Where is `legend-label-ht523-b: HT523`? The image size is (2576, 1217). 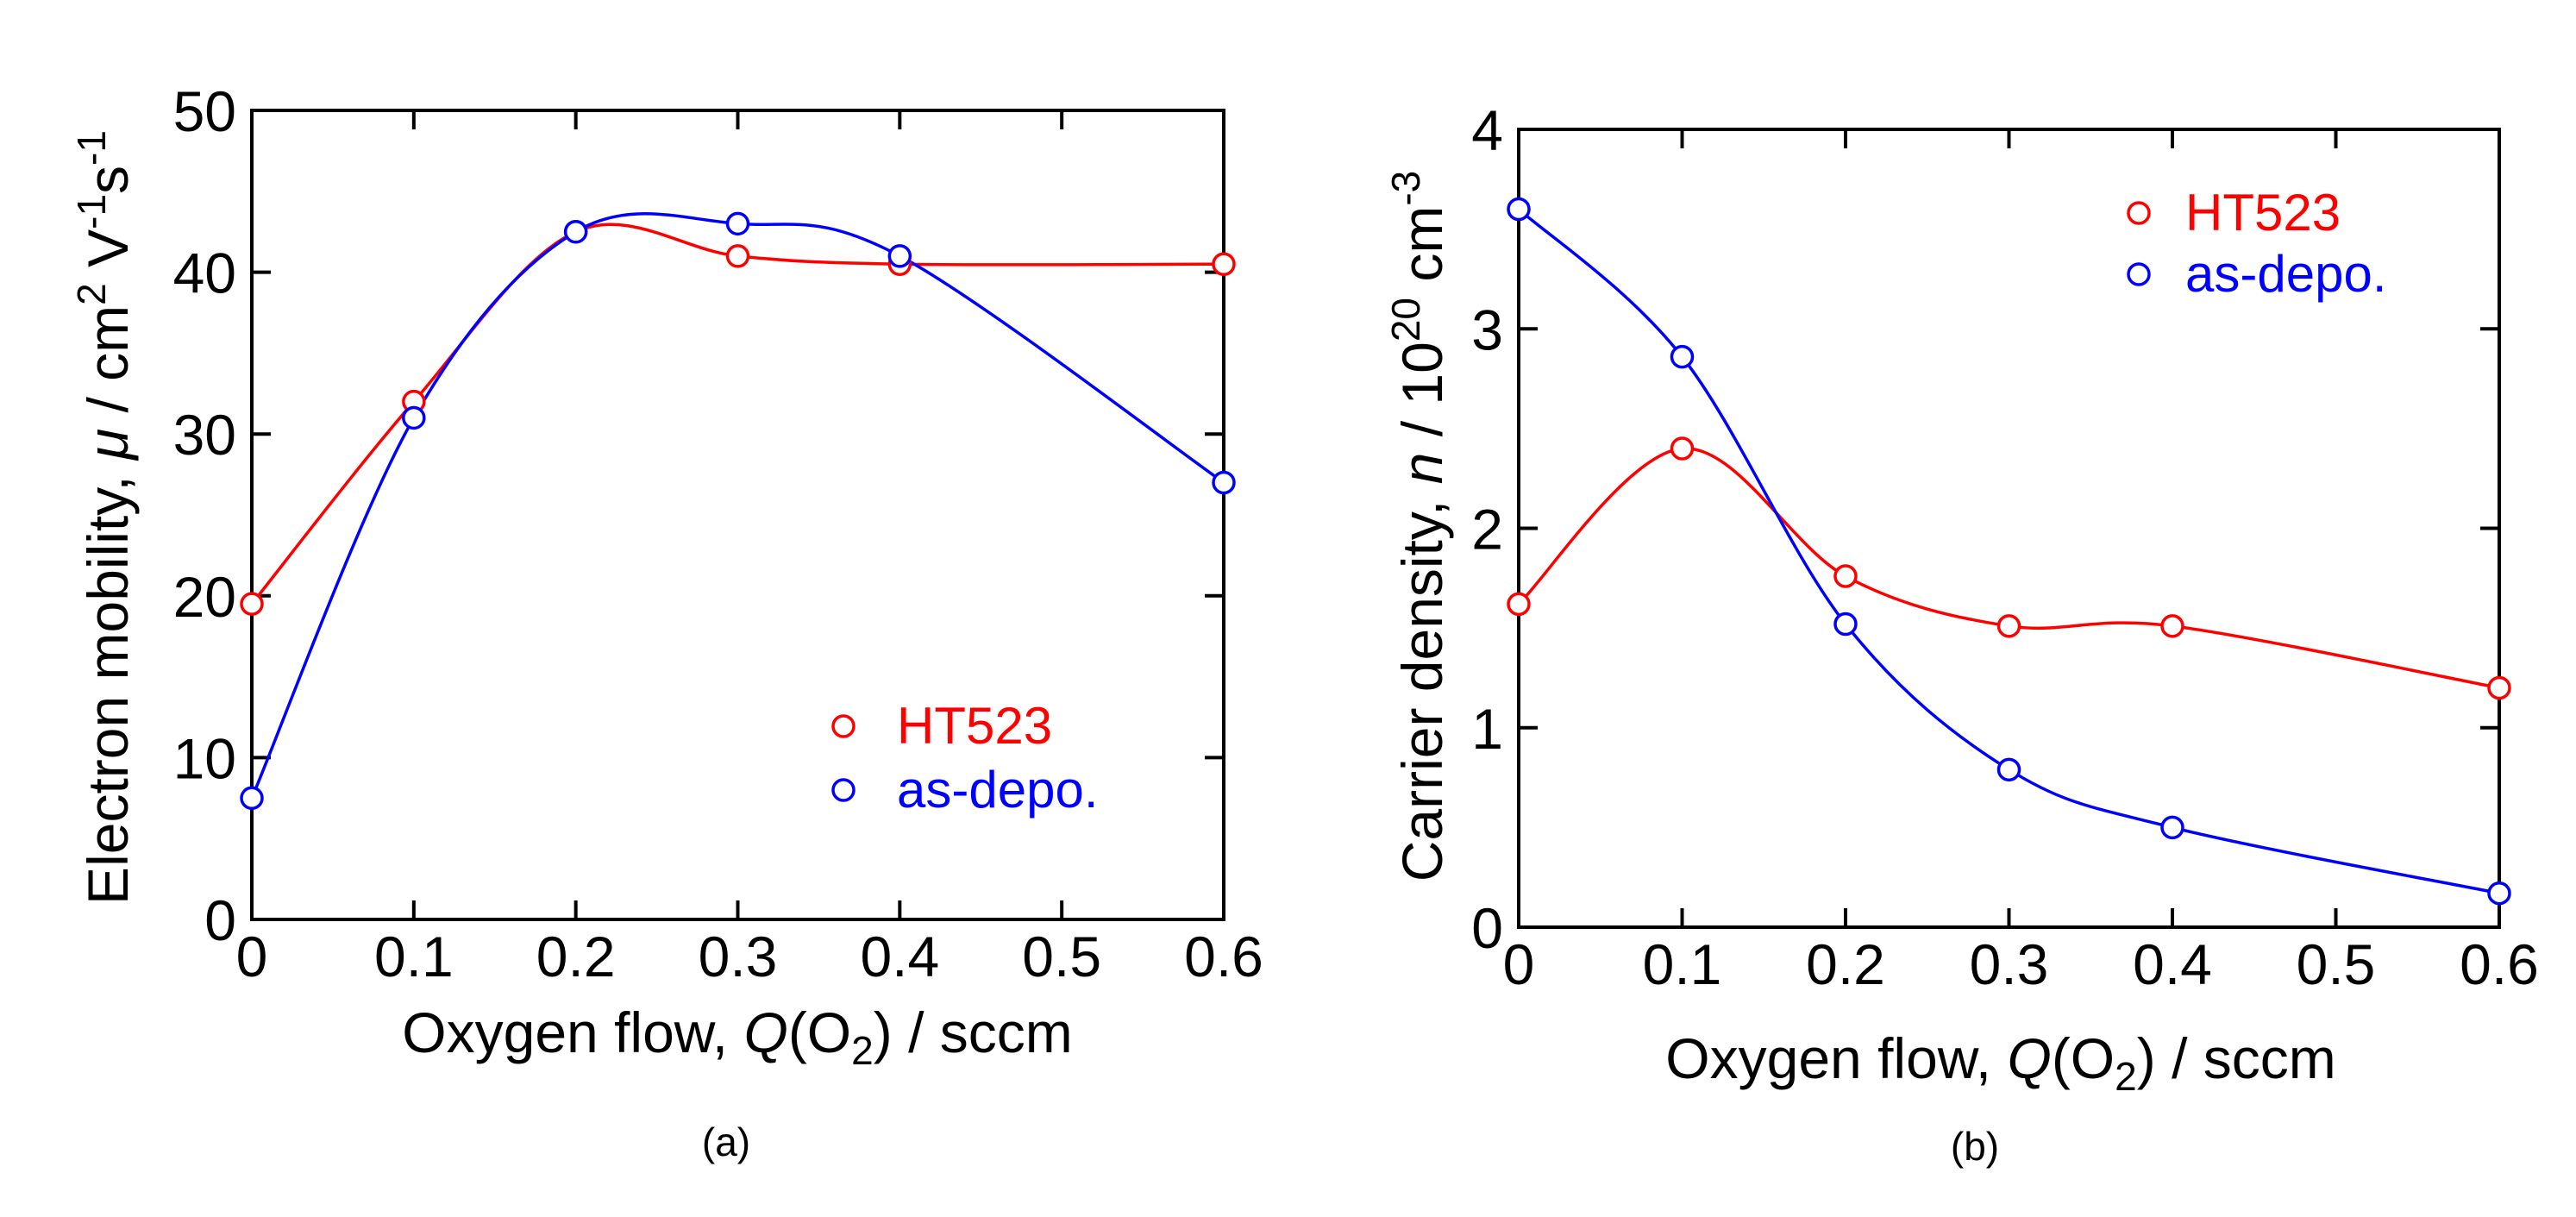
legend-label-ht523-b: HT523 is located at coordinates (2263, 213).